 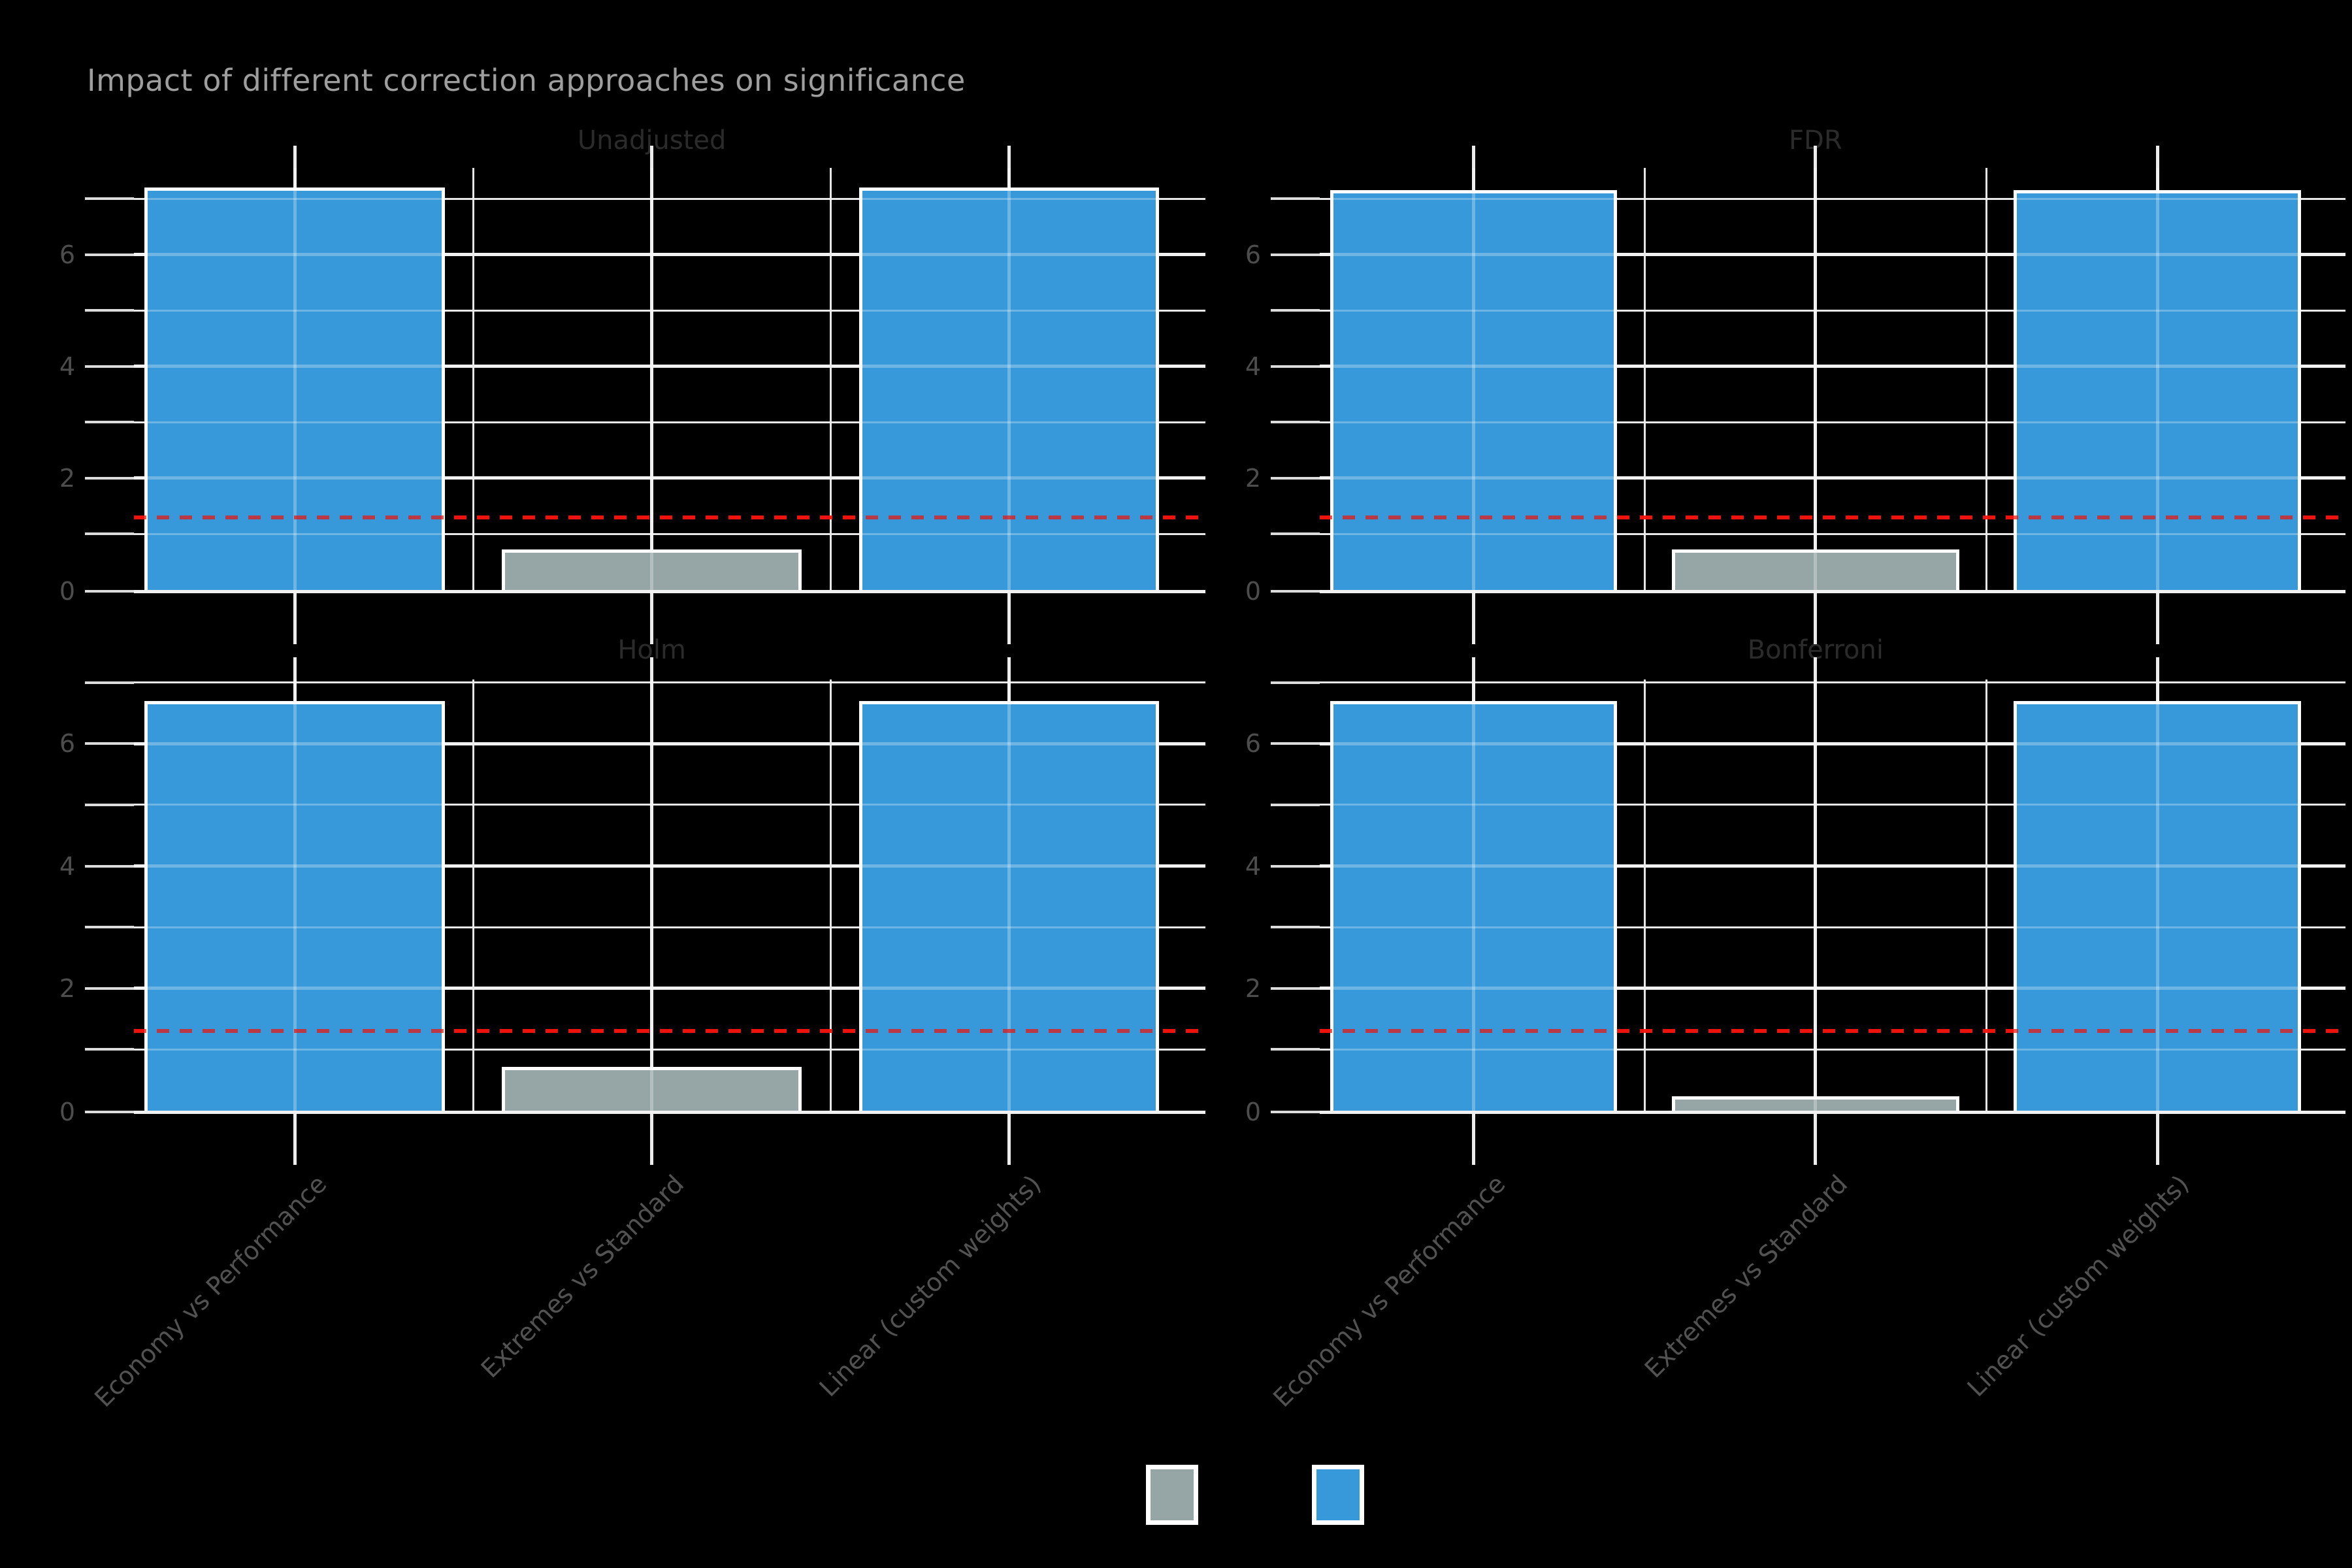 I want to click on legend-swatch-gray, so click(x=1172, y=1495).